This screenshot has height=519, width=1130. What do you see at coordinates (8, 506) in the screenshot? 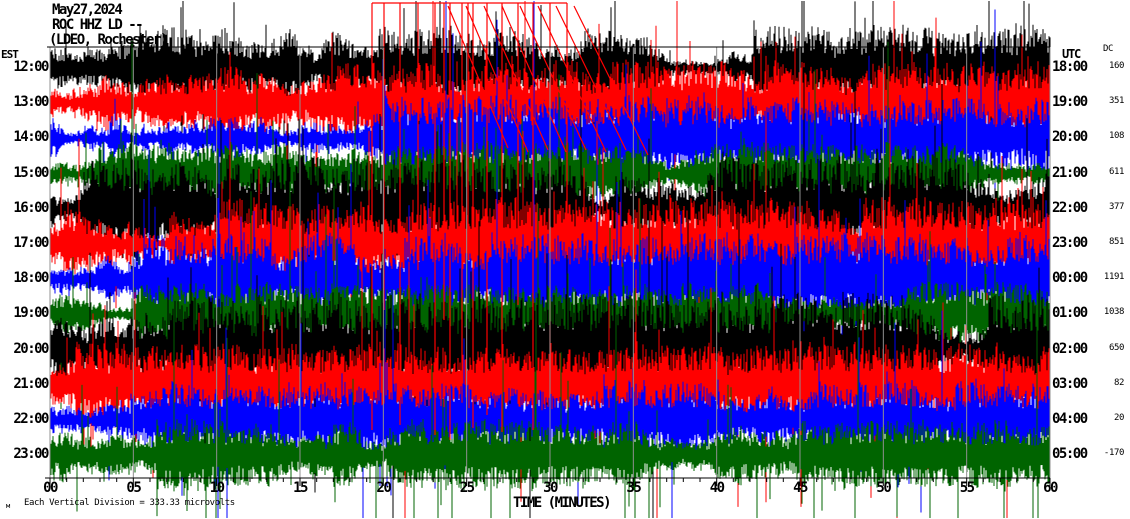
I see `footnote-mark: м` at bounding box center [8, 506].